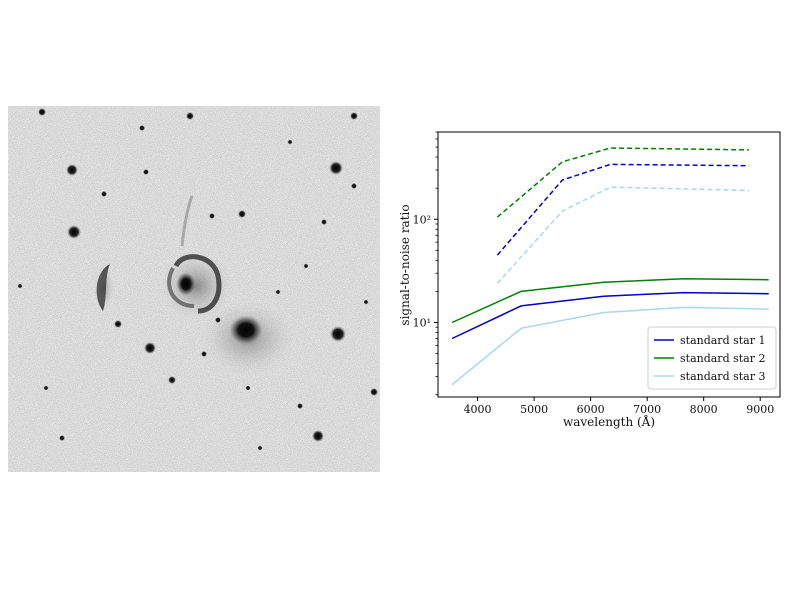 Image resolution: width=807 pixels, height=605 pixels. Describe the element at coordinates (760, 409) in the screenshot. I see `x-tick-label: 9000` at that location.